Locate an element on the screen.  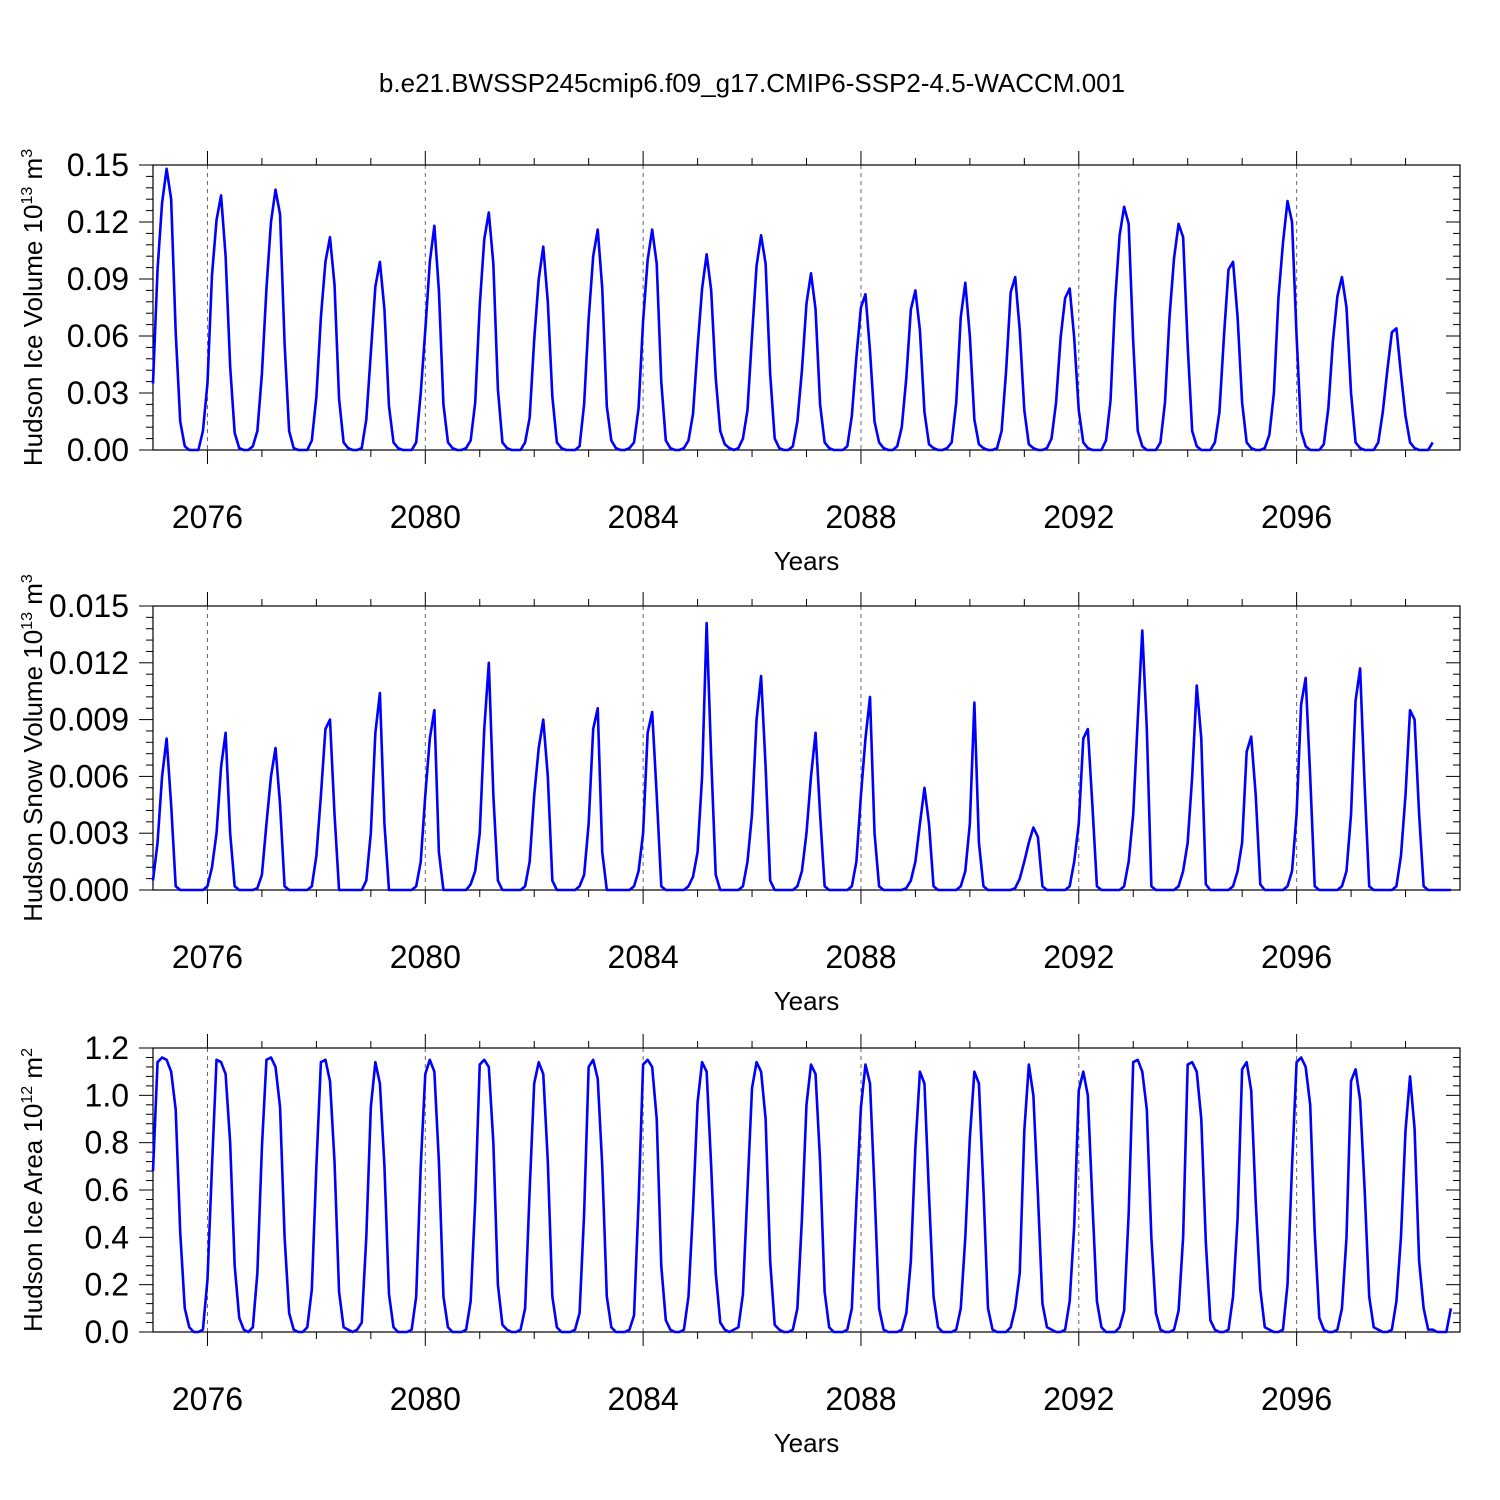
ice-volume-y-axis-label: Hudson Ice Volume 1013 m3 is located at coordinates (33, 307).